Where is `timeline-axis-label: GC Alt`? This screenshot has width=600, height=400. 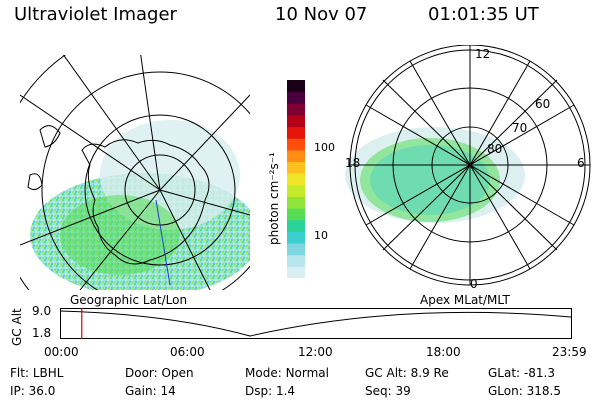 timeline-axis-label: GC Alt is located at coordinates (17, 327).